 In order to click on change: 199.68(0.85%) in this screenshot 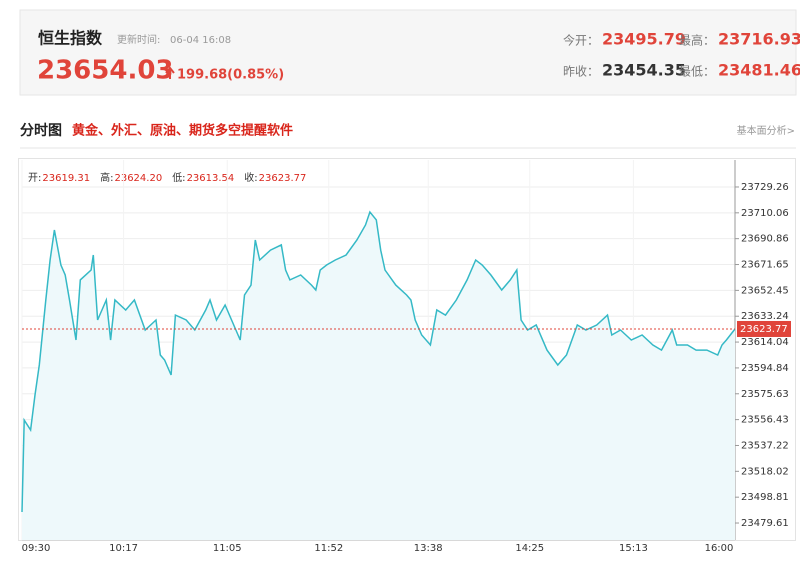, I will do `click(230, 75)`.